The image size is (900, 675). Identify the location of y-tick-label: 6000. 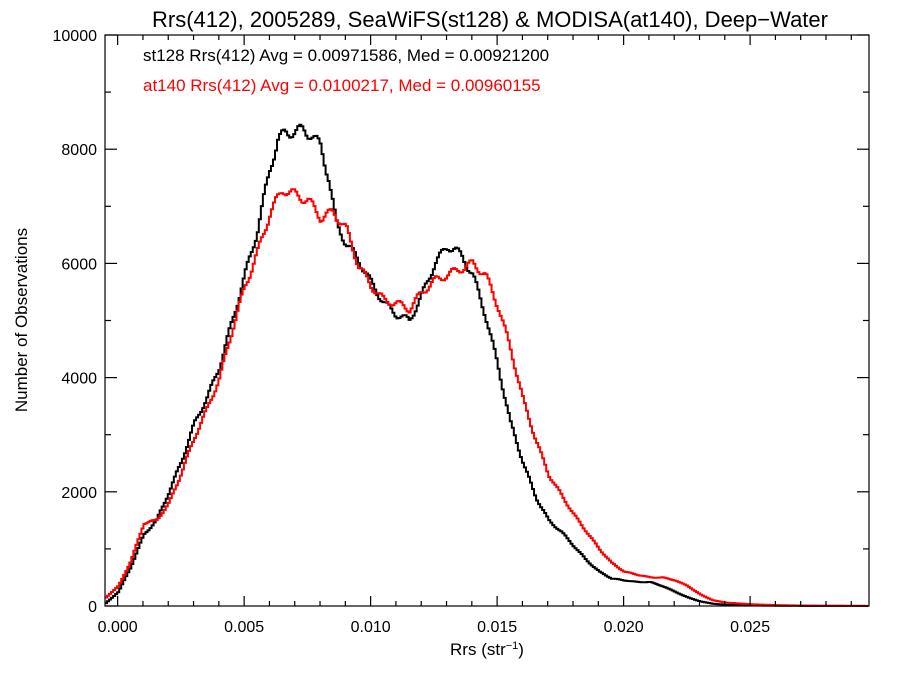
(79, 264).